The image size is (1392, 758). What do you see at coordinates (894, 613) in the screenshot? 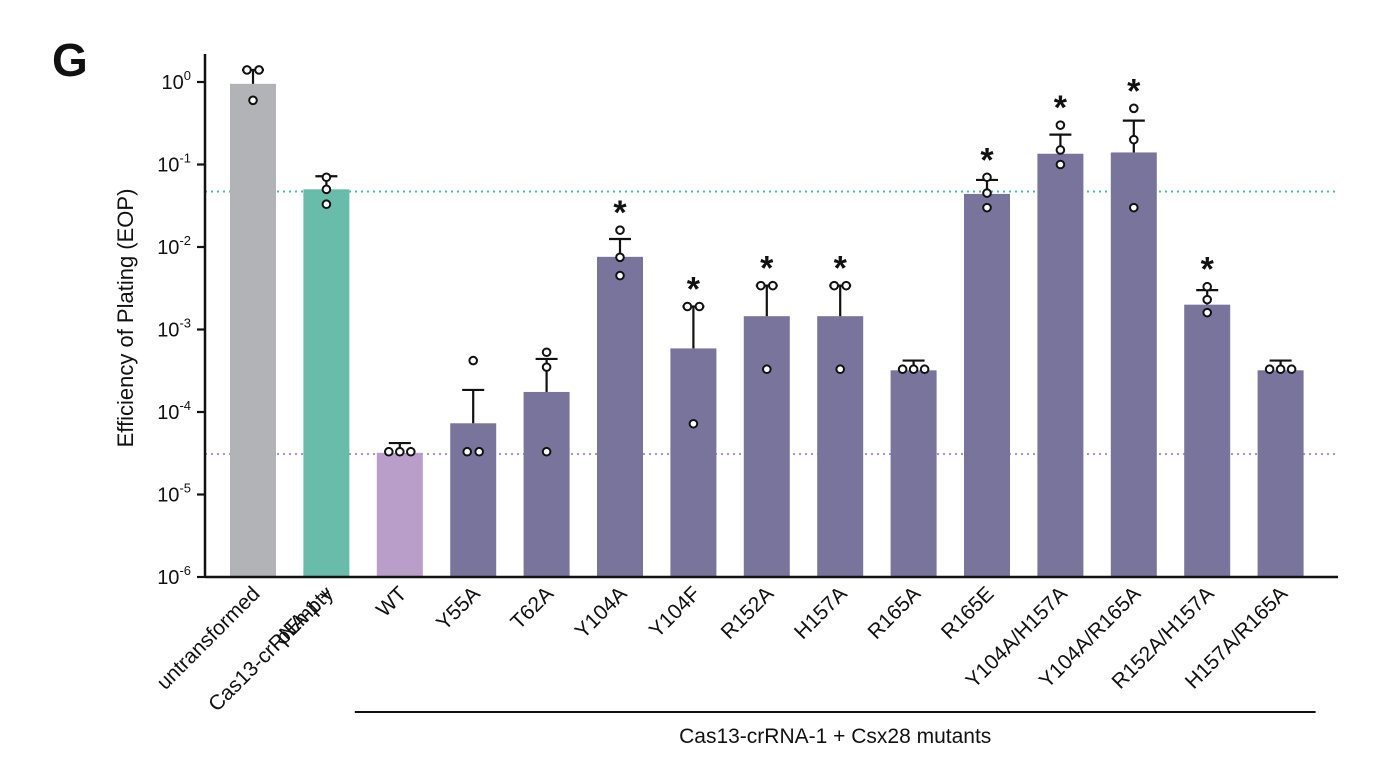
I see `x-tick-label: R165A` at bounding box center [894, 613].